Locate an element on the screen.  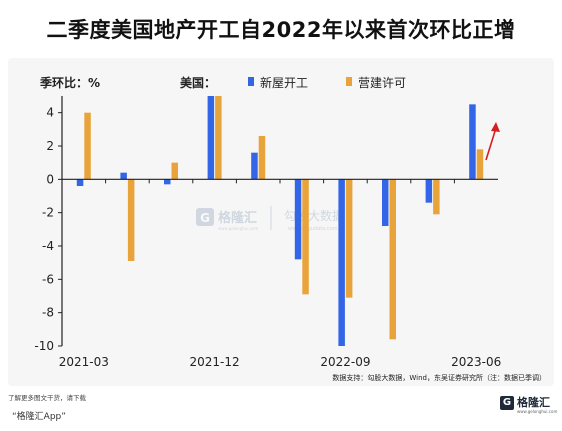
legend-prefix: 美国： is located at coordinates (198, 82).